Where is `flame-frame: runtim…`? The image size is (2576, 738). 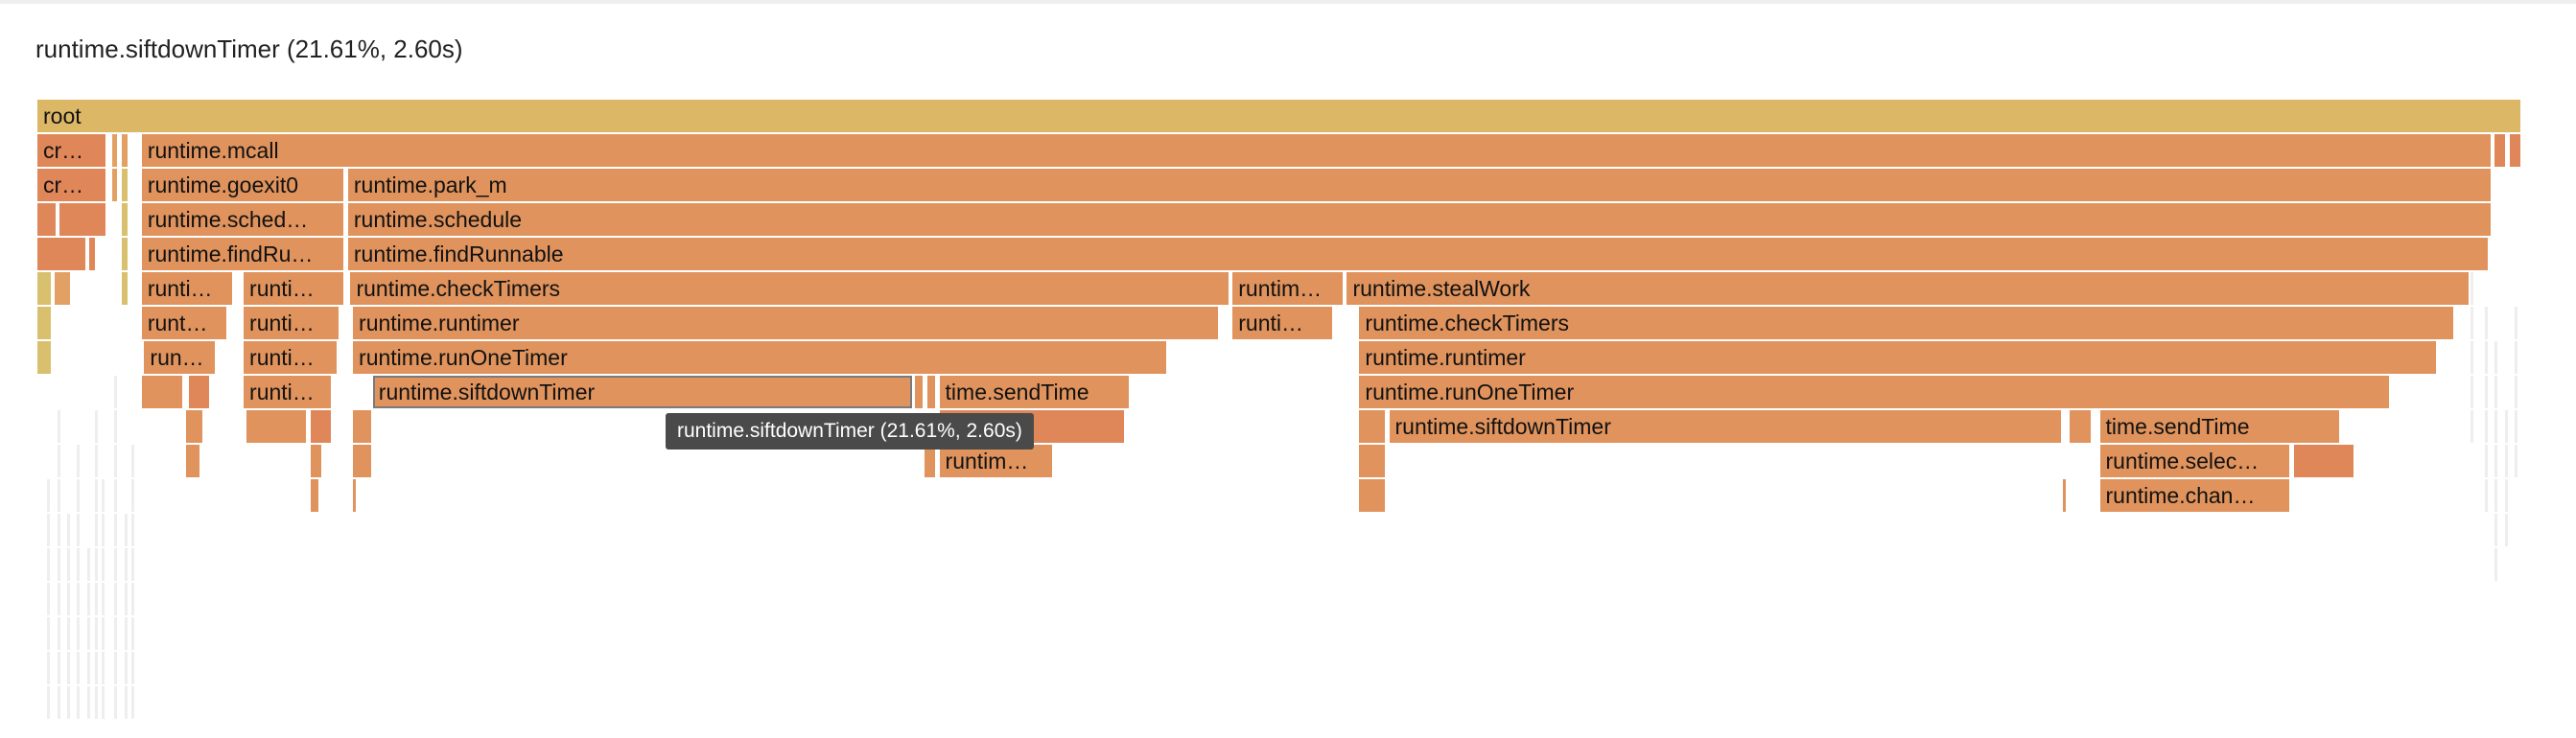 flame-frame: runtim… is located at coordinates (1288, 288).